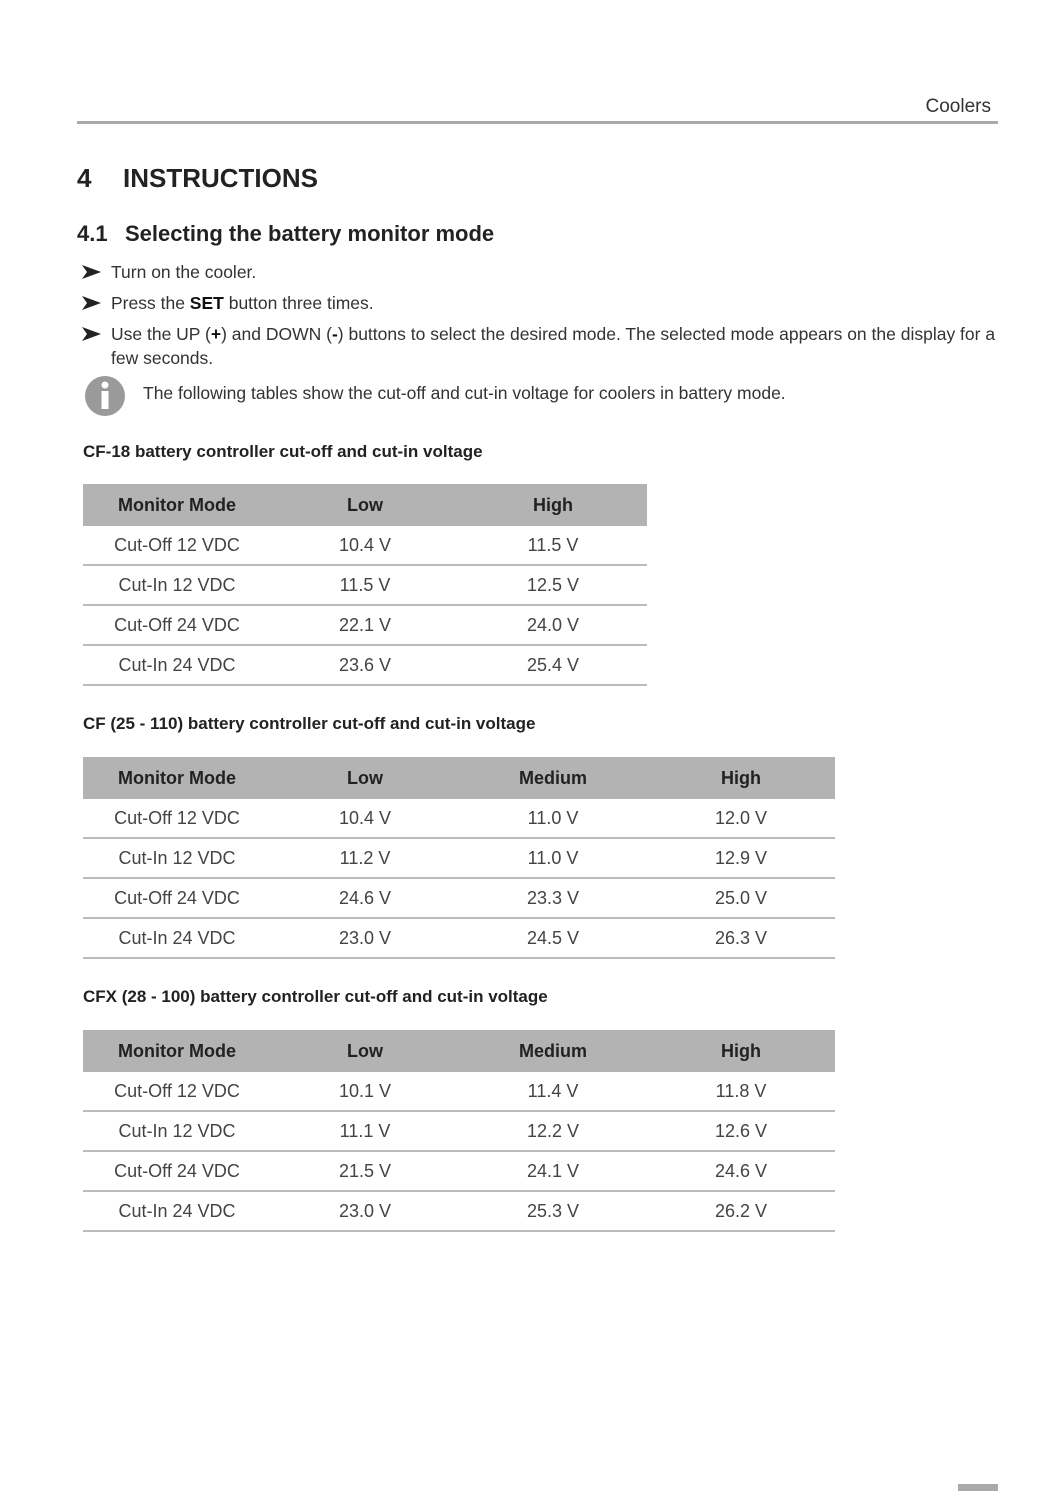 This screenshot has height=1491, width=1049. I want to click on table-row: Cut-Off 12 VDC 10.1 V 11.4 V 11.8 V, so click(459, 1092).